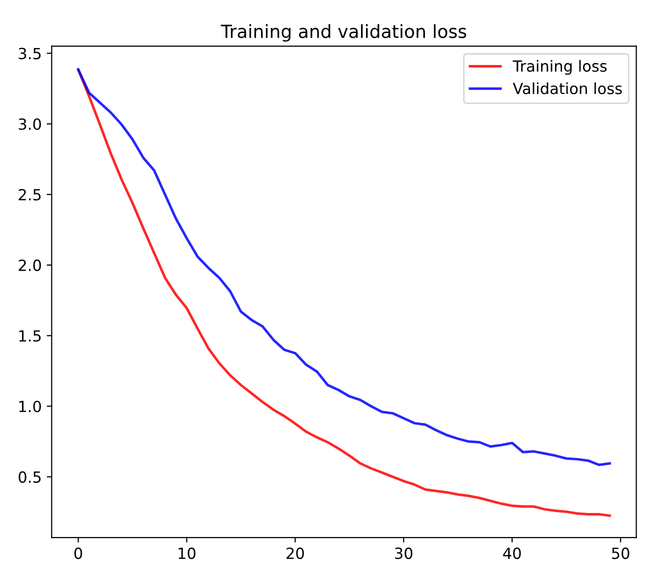  What do you see at coordinates (512, 554) in the screenshot?
I see `x-tick-label: 40` at bounding box center [512, 554].